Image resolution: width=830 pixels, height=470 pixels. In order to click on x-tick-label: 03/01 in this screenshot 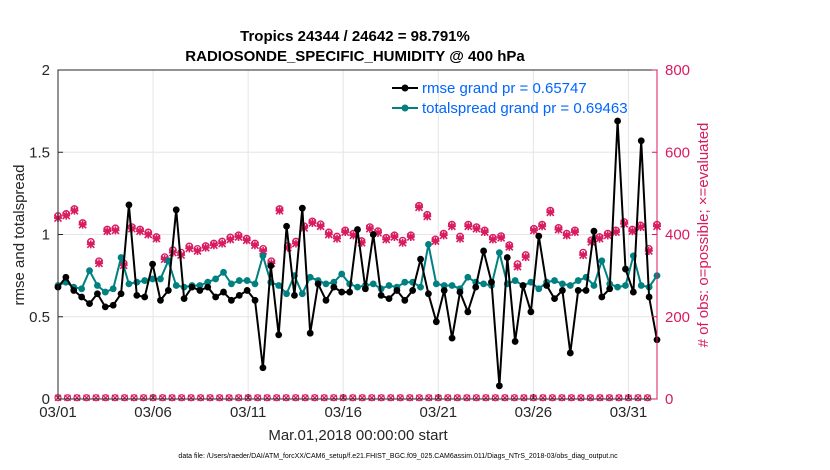, I will do `click(58, 412)`.